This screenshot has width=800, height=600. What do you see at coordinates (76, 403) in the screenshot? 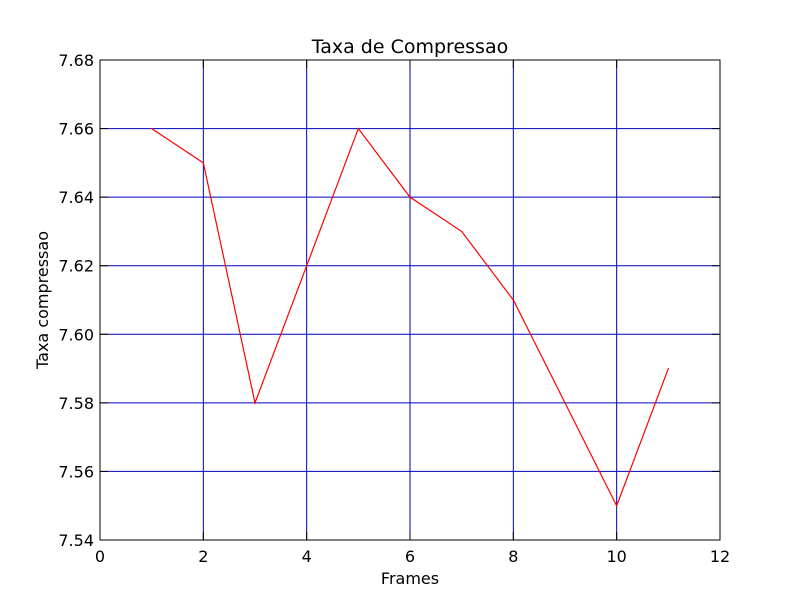
I see `y-tick-label: 7.58` at bounding box center [76, 403].